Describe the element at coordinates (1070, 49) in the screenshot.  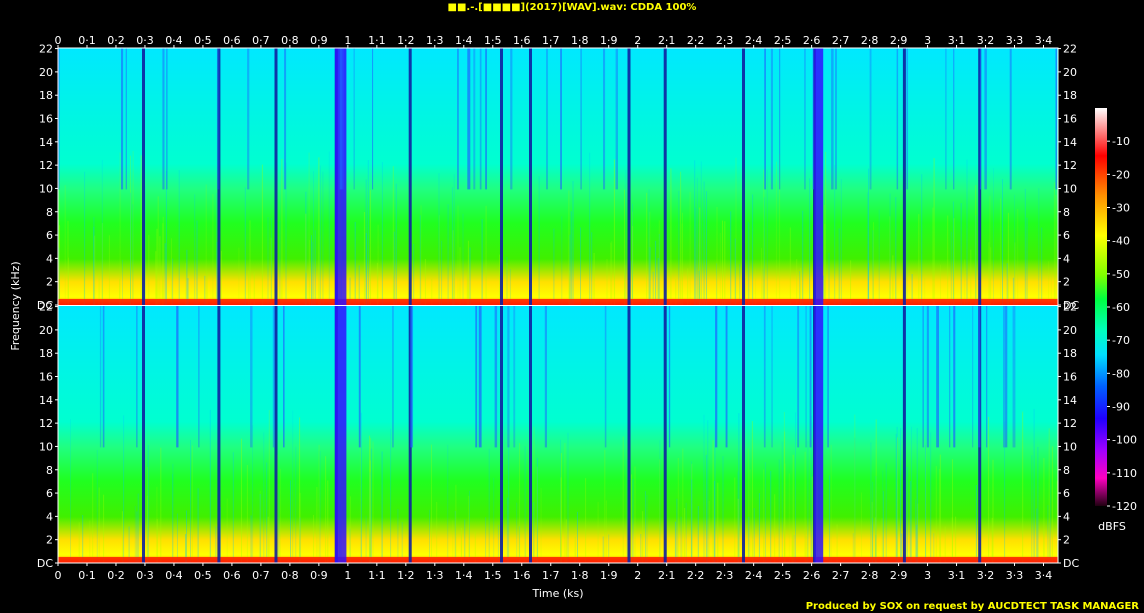
I see `y-tick-label-right: 22` at that location.